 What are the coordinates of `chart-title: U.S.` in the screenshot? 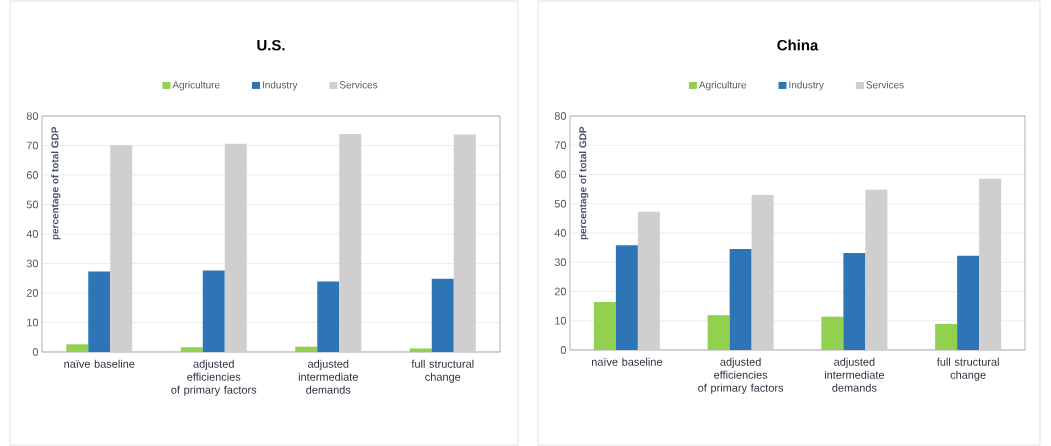 It's located at (271, 45).